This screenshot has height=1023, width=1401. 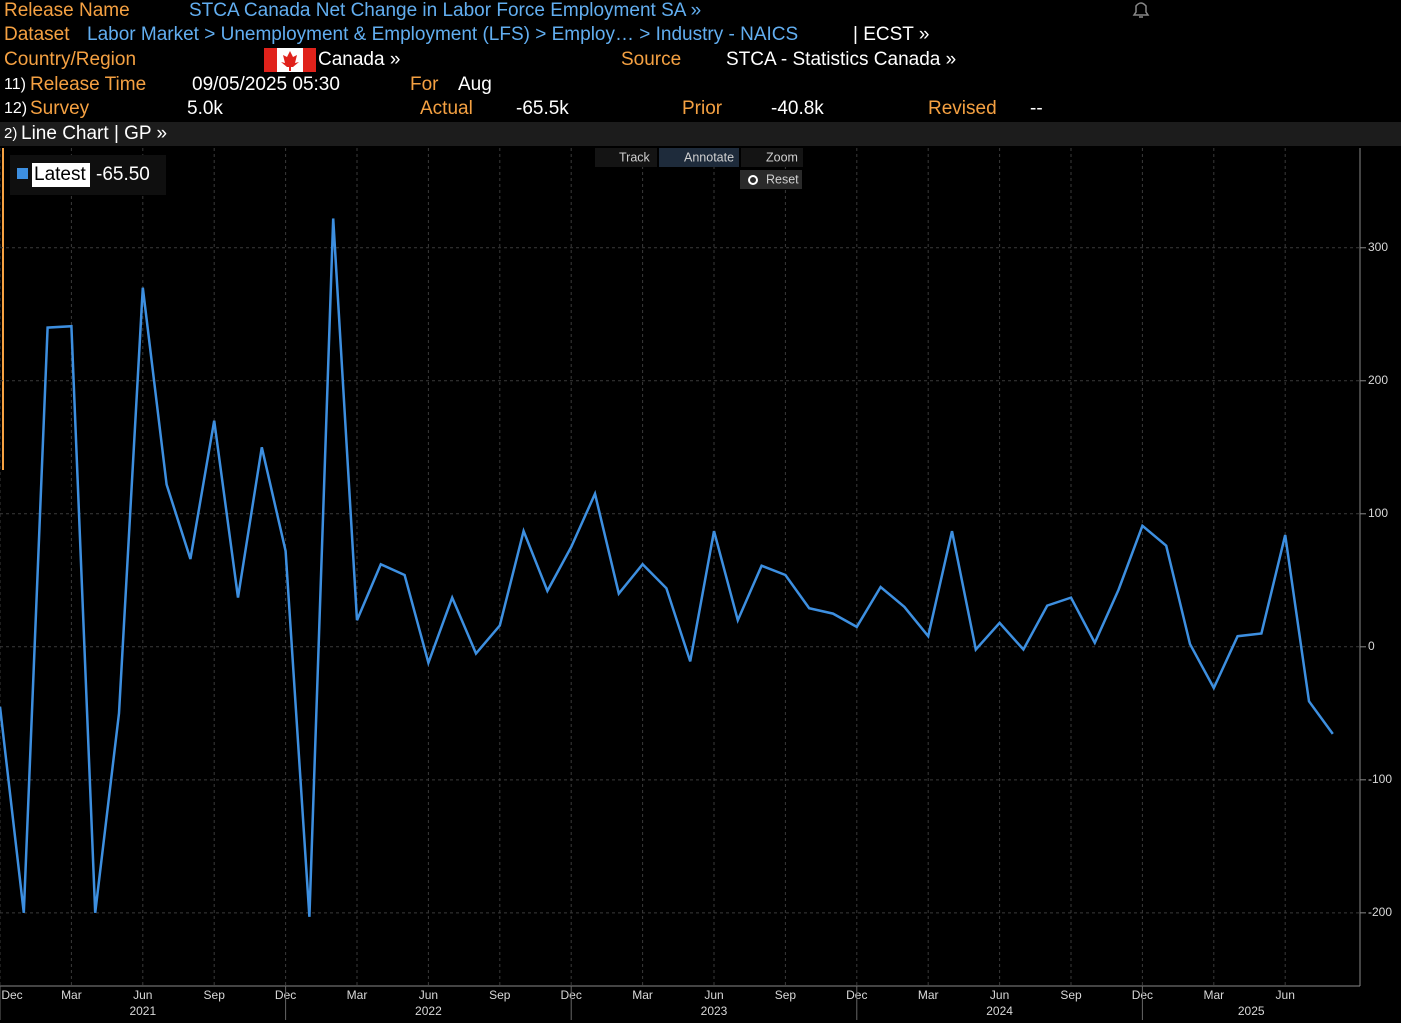 I want to click on y-tick-label: 0, so click(x=1371, y=646).